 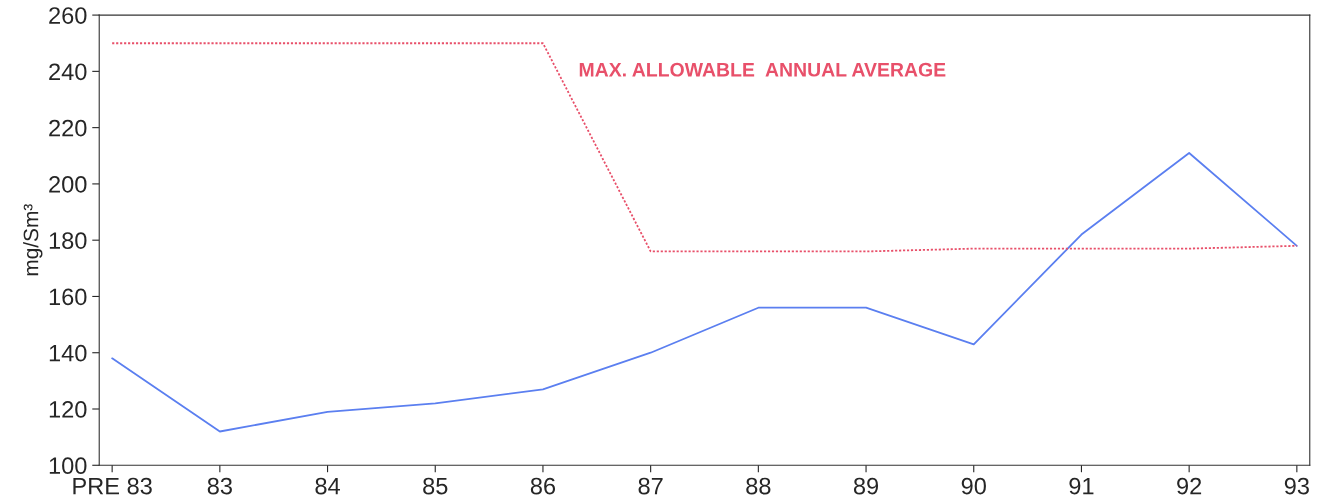 What do you see at coordinates (650, 486) in the screenshot?
I see `x-tick-label: 87` at bounding box center [650, 486].